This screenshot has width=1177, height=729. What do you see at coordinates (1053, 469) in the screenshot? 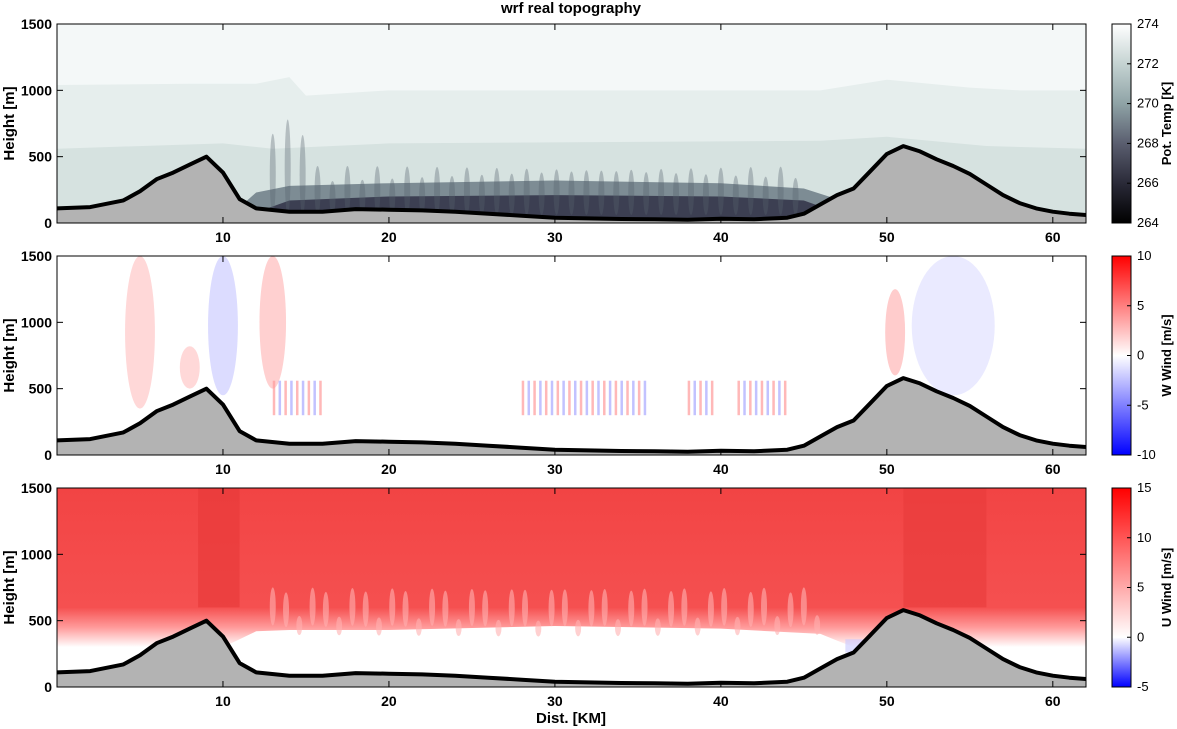
I see `x-tick-label: 60` at bounding box center [1053, 469].